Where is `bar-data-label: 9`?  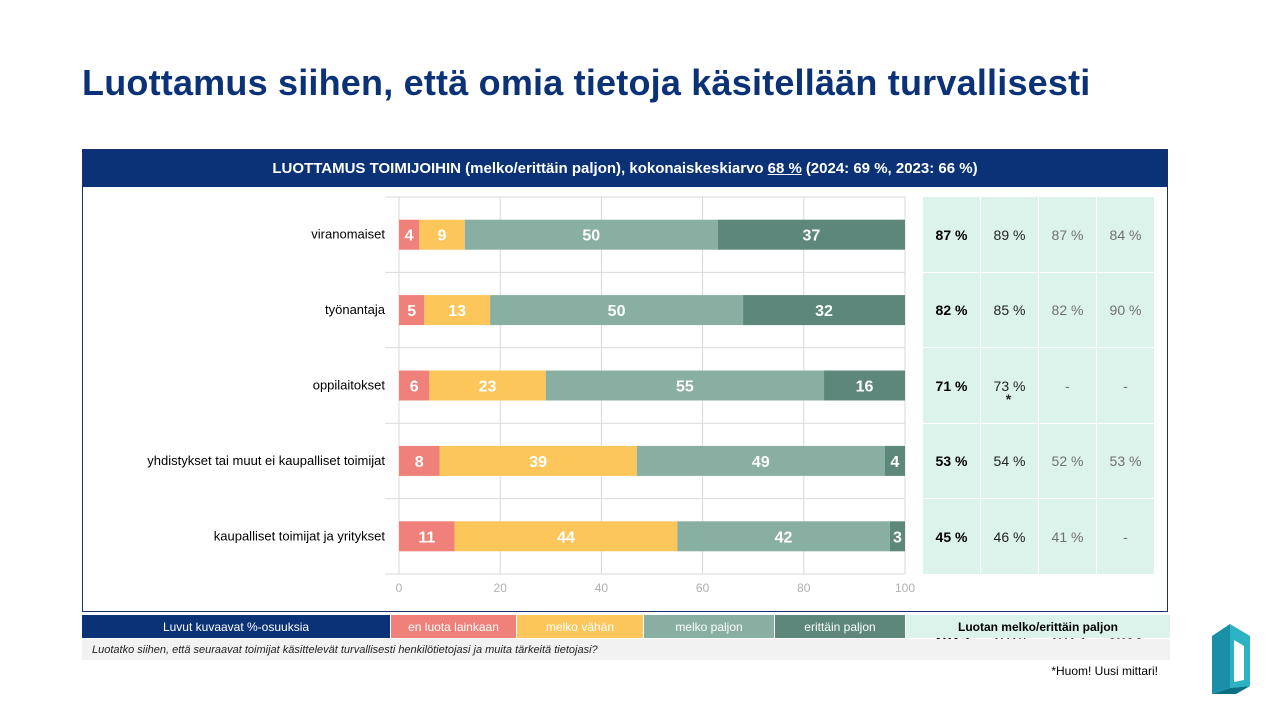
bar-data-label: 9 is located at coordinates (442, 236).